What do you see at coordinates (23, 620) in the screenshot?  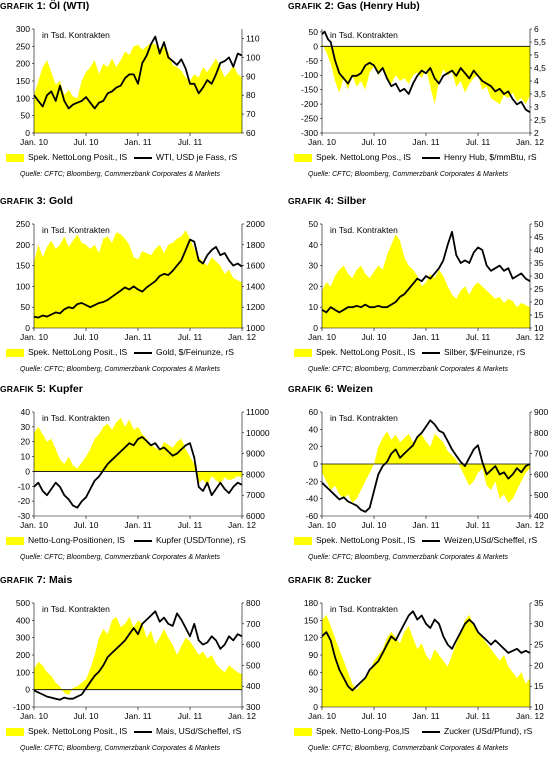 I see `y-left-tick-label: 400` at bounding box center [23, 620].